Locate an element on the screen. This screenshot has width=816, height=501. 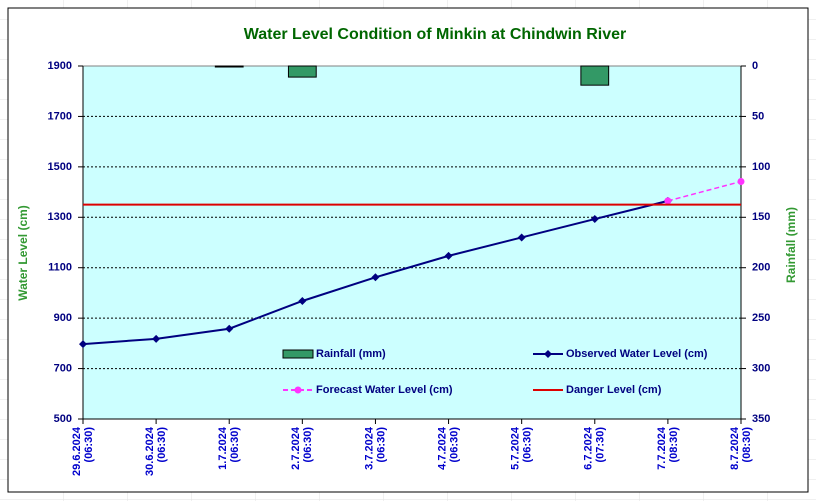
x-tick-label: 3.7.2024 is located at coordinates (369, 448).